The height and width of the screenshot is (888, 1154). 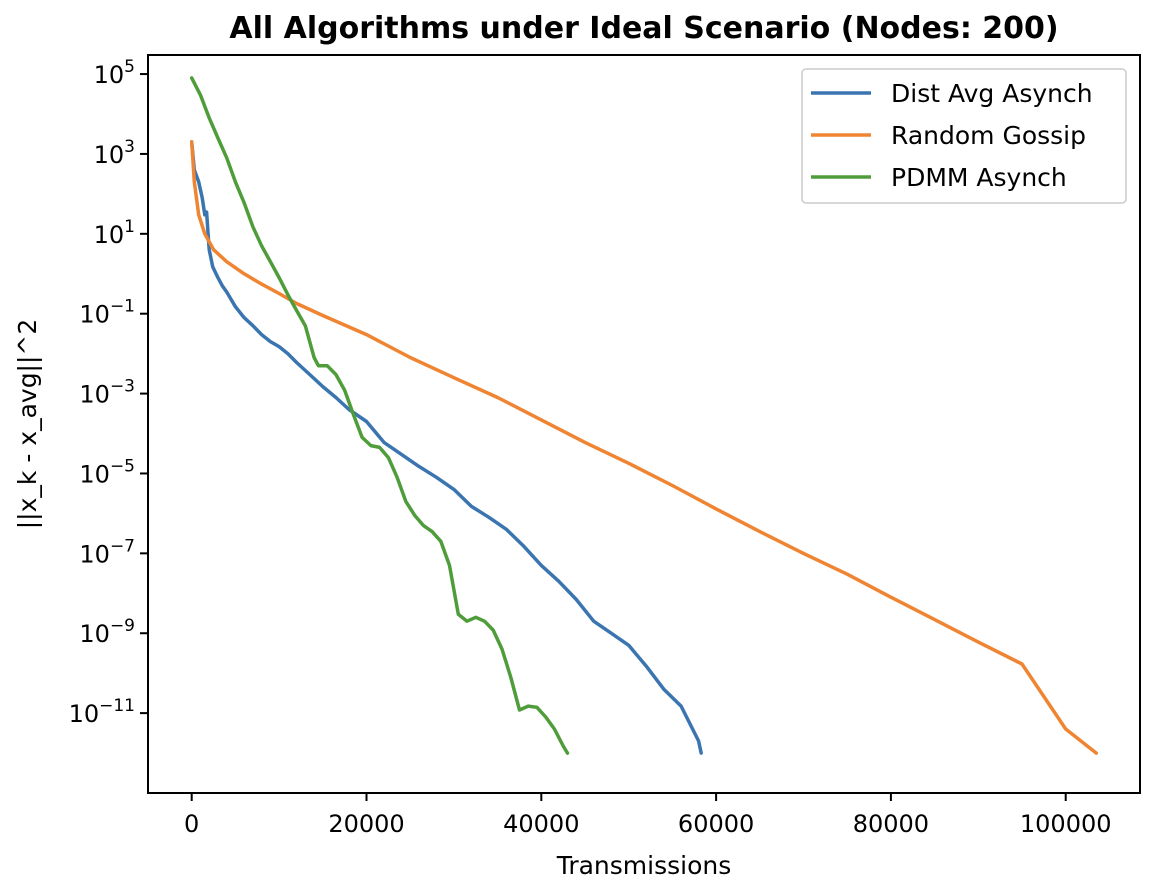 What do you see at coordinates (114, 73) in the screenshot?
I see `y-tick-label: 10⁵` at bounding box center [114, 73].